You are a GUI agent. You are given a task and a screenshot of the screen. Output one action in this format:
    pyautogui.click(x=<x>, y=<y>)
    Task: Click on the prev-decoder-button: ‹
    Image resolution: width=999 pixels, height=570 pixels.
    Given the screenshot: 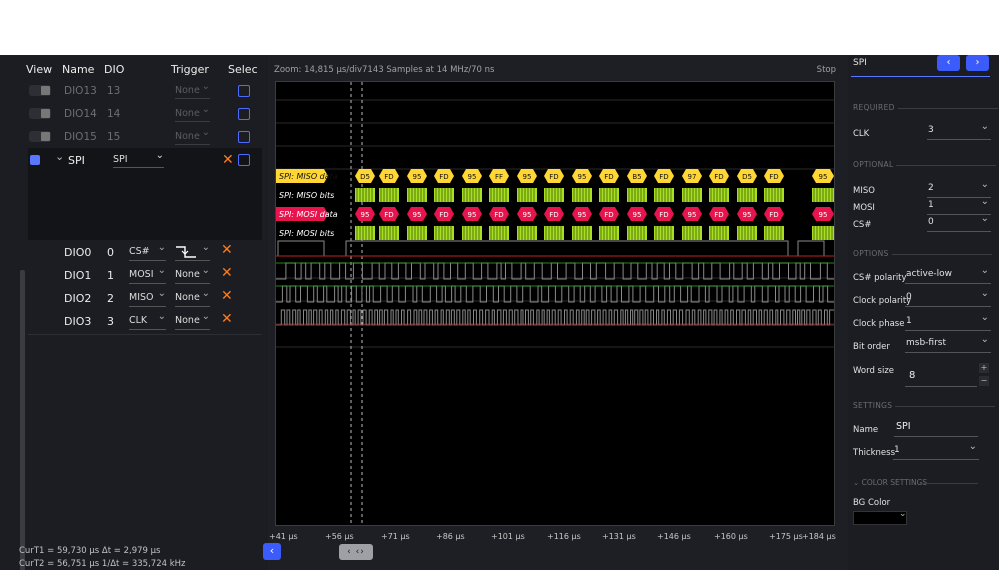 What is the action you would take?
    pyautogui.click(x=948, y=63)
    